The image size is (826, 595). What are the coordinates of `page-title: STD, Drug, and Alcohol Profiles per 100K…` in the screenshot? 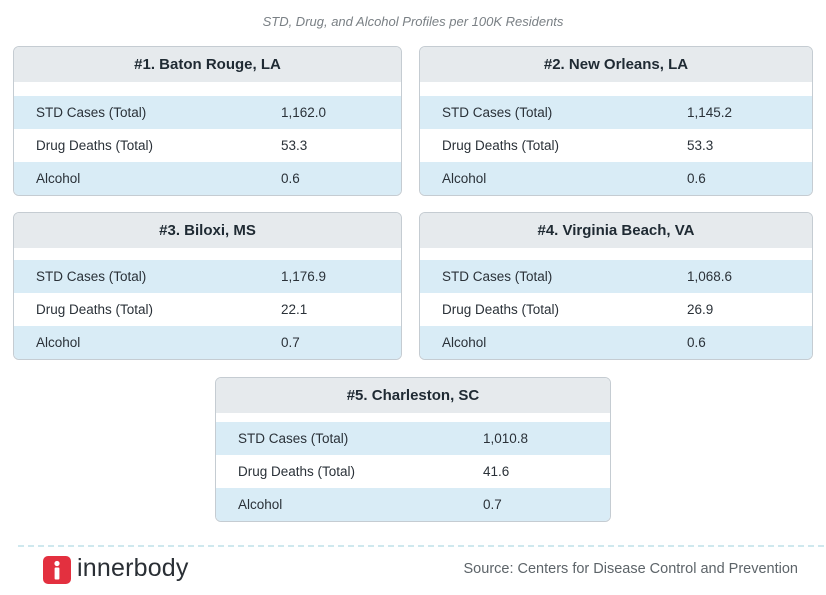 It's located at (413, 21).